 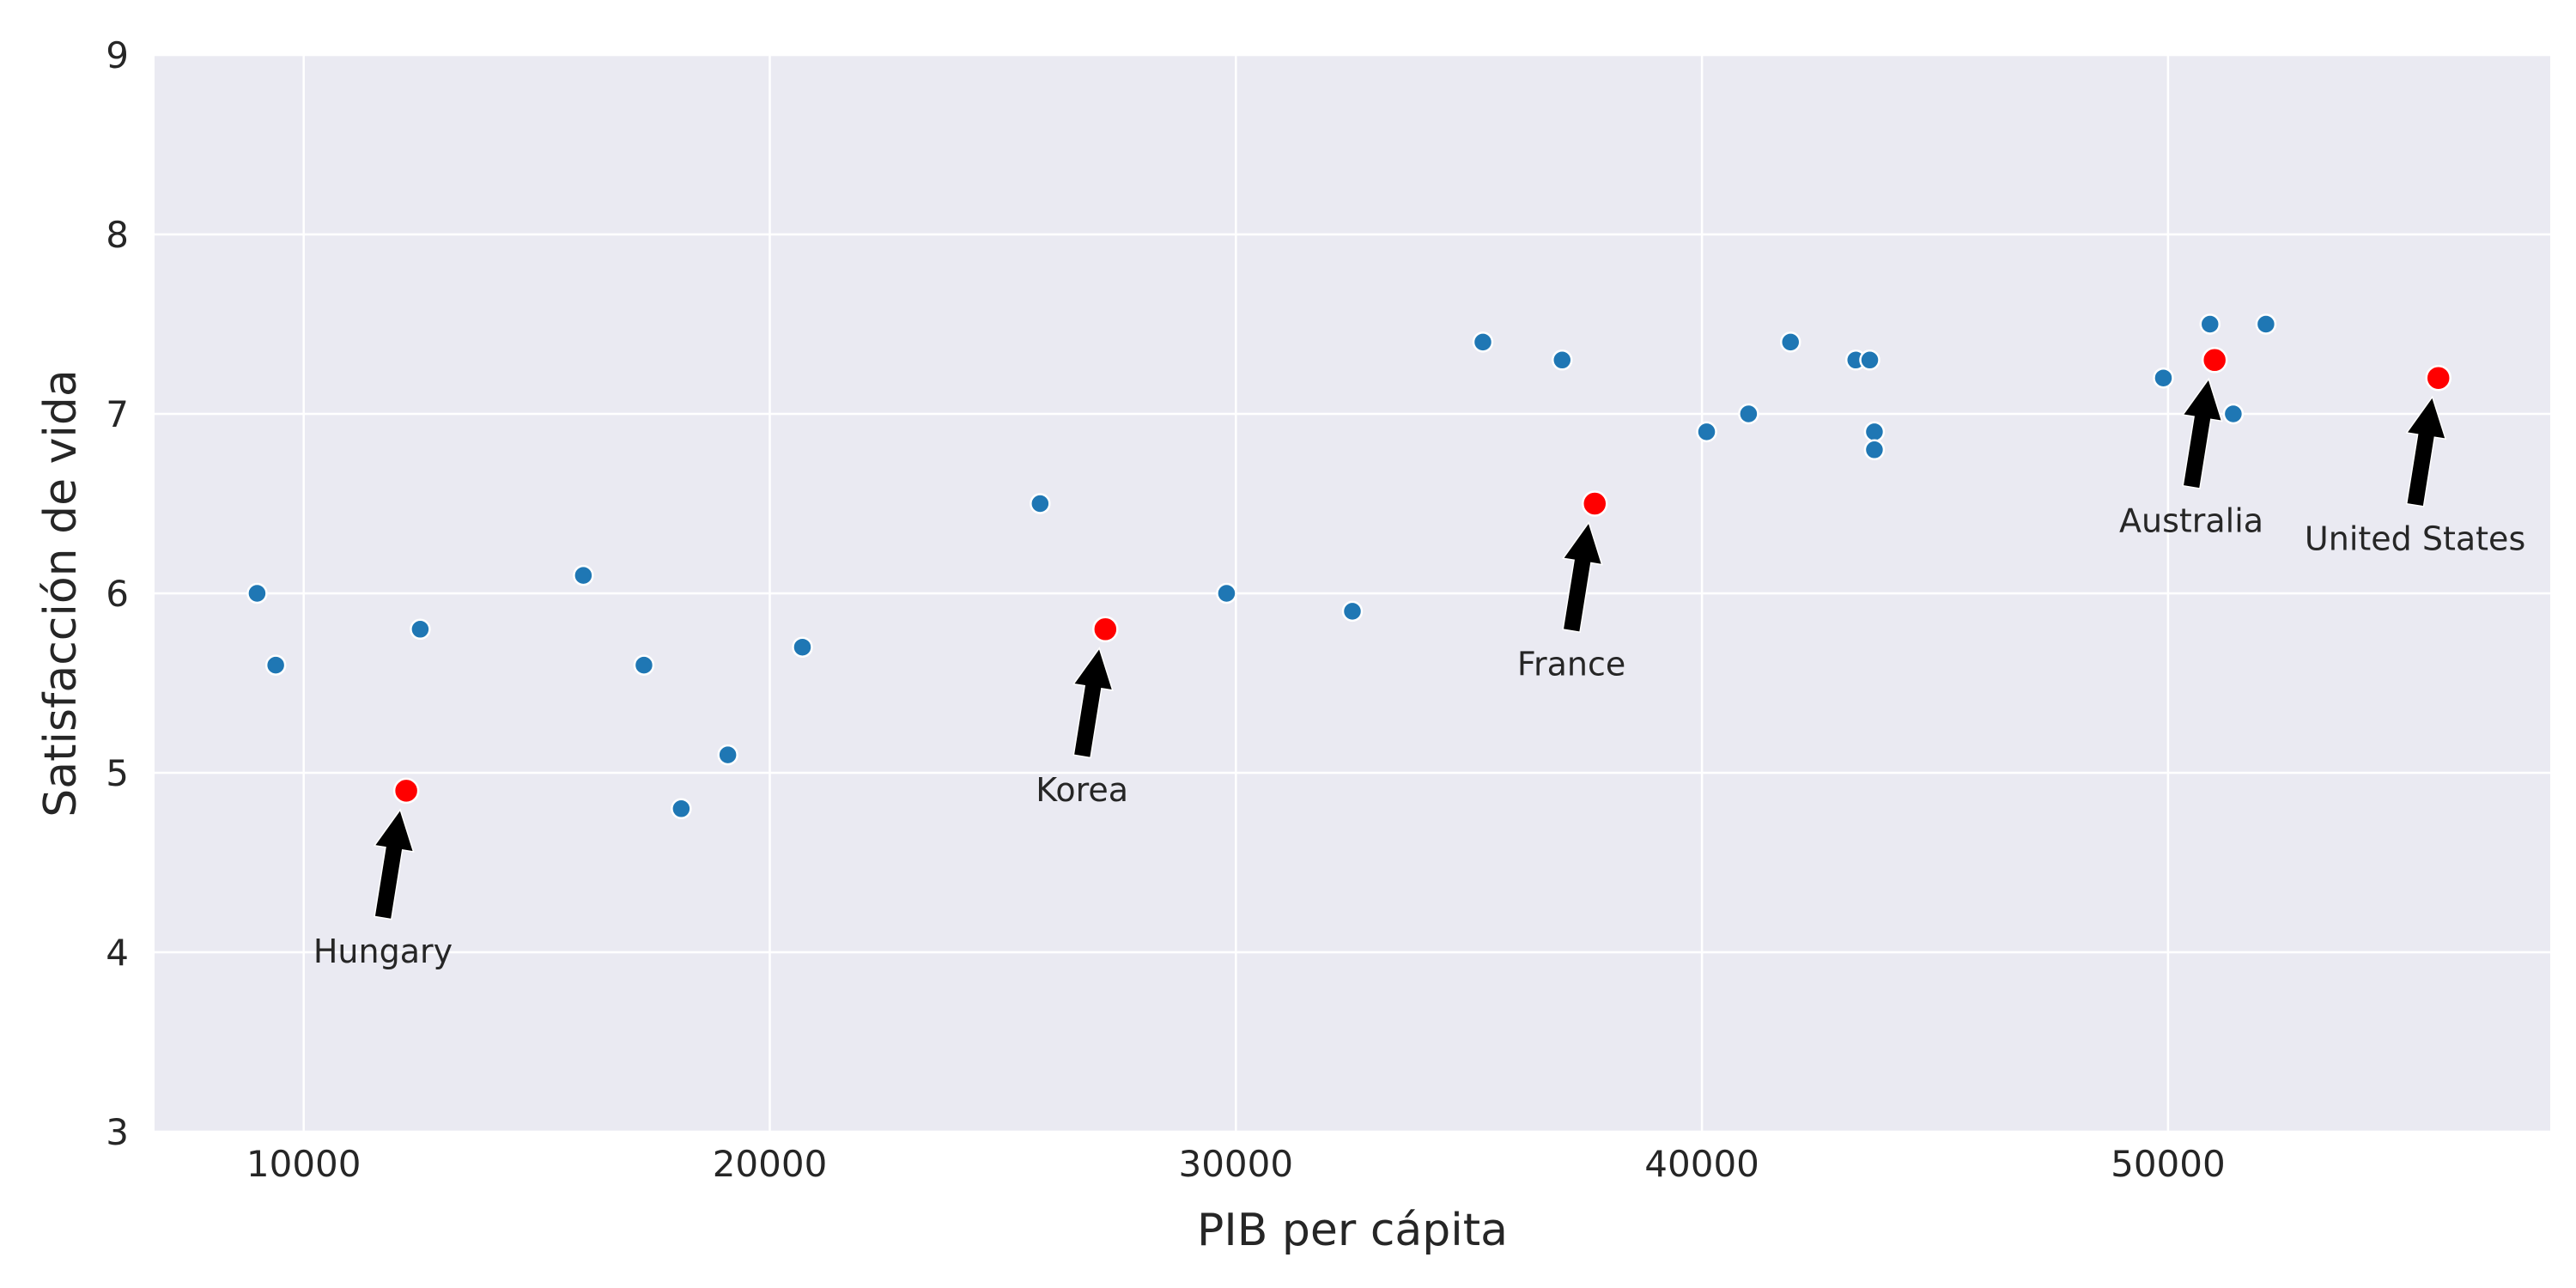 What do you see at coordinates (770, 1164) in the screenshot?
I see `x-tick-label: 20000` at bounding box center [770, 1164].